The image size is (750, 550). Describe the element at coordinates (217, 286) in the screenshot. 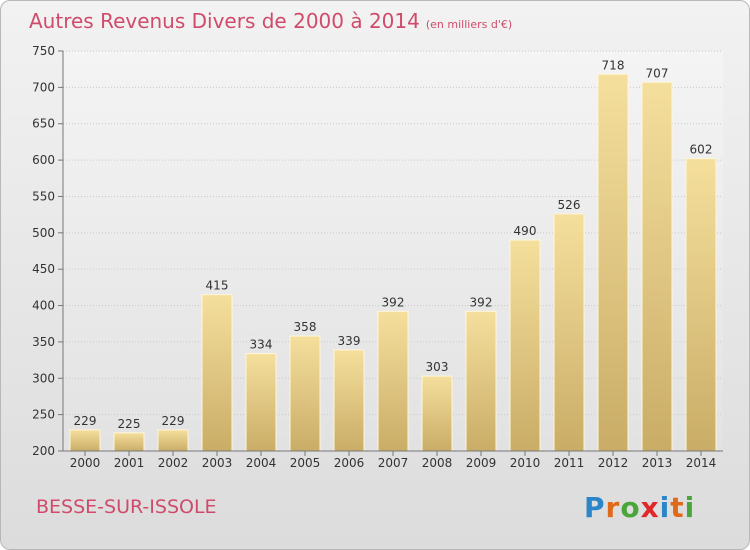

I see `value-label-2003: 415` at that location.